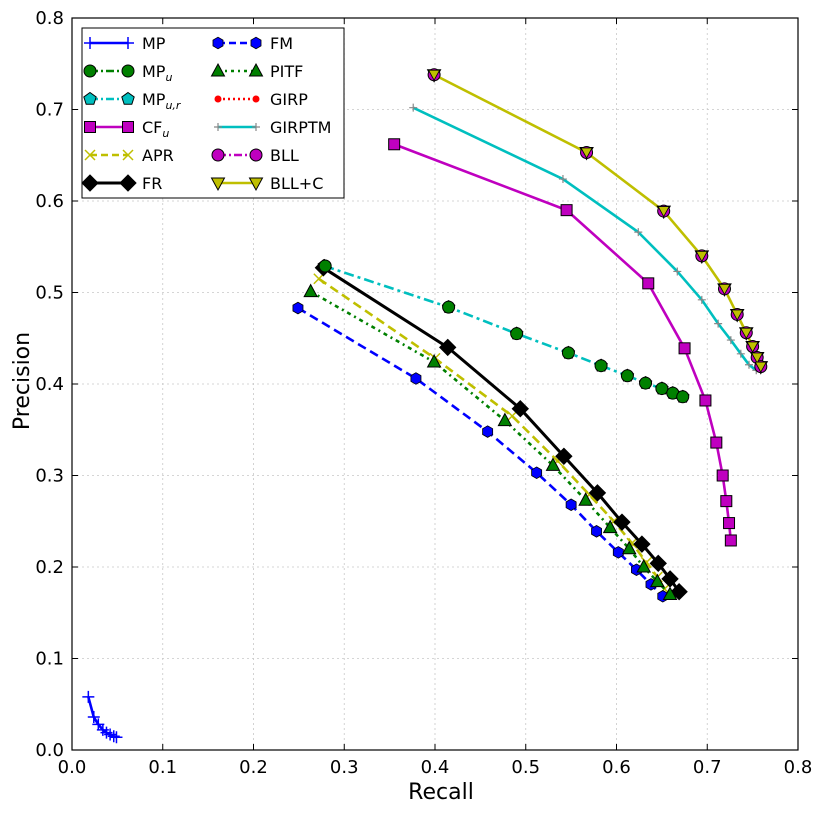 This screenshot has height=814, width=830. What do you see at coordinates (616, 767) in the screenshot?
I see `x-tick-label: 0.6` at bounding box center [616, 767].